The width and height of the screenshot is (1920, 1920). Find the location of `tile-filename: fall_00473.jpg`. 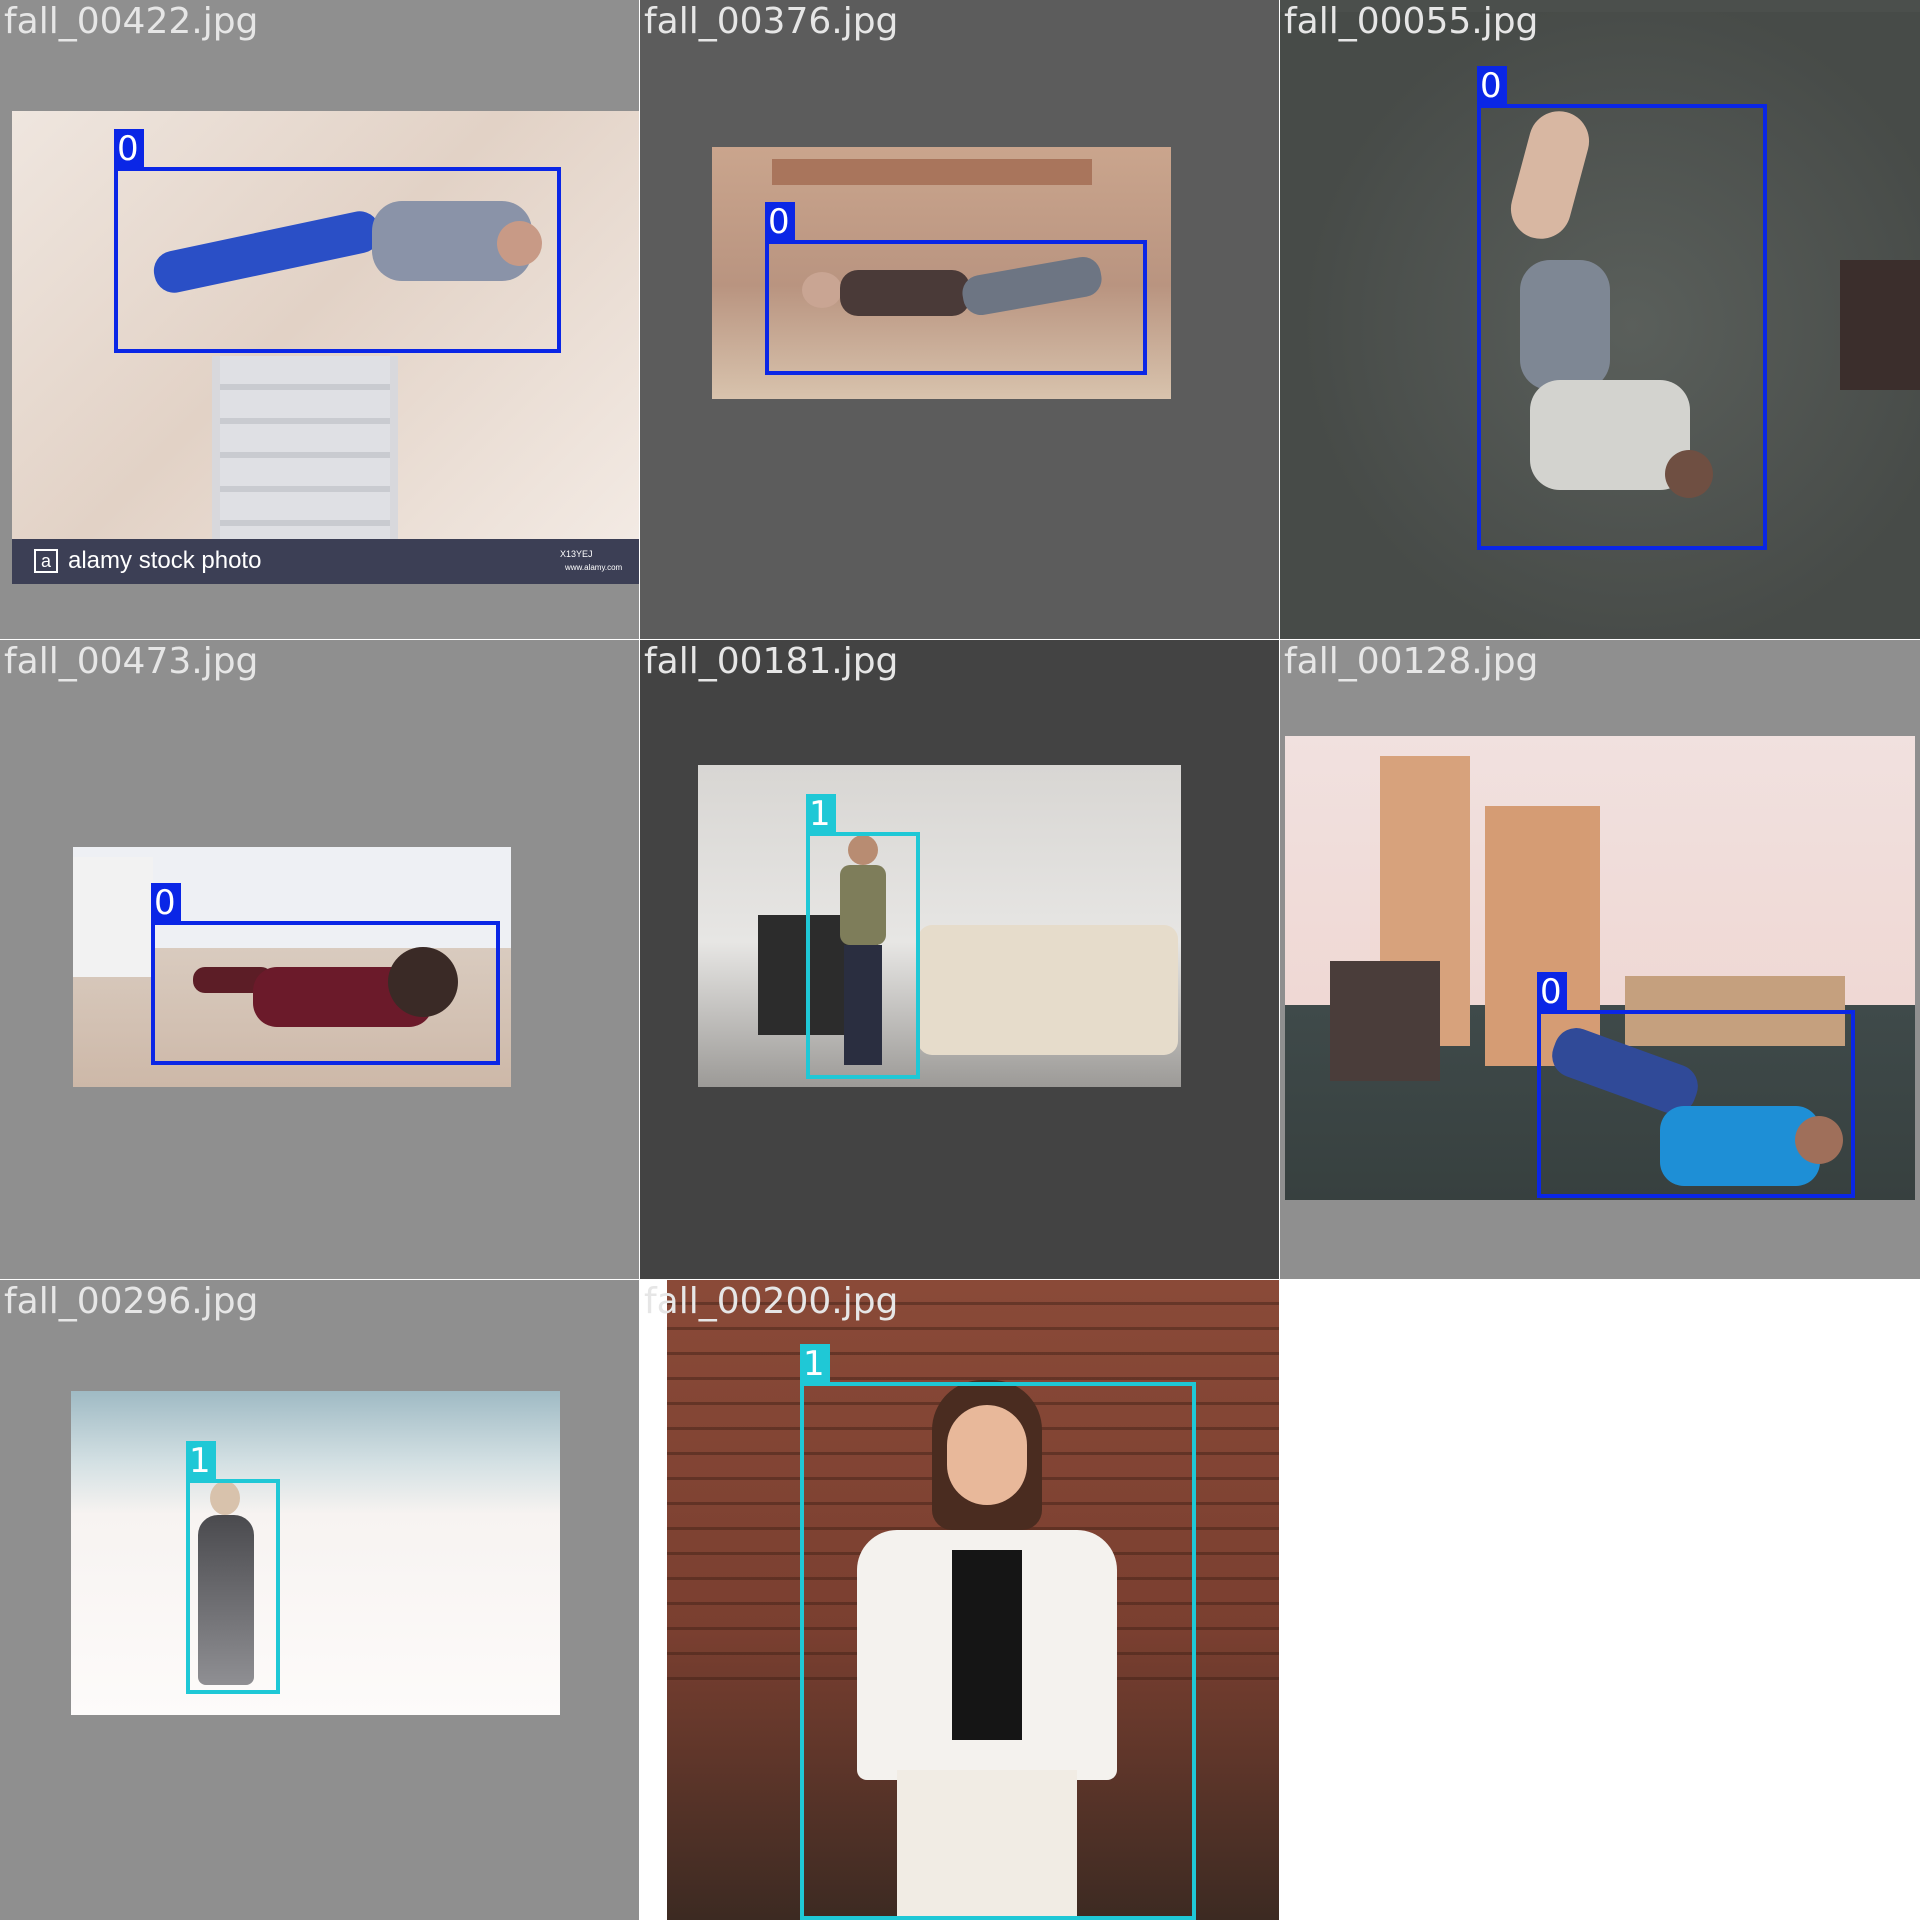

tile-filename: fall_00473.jpg is located at coordinates (131, 661).